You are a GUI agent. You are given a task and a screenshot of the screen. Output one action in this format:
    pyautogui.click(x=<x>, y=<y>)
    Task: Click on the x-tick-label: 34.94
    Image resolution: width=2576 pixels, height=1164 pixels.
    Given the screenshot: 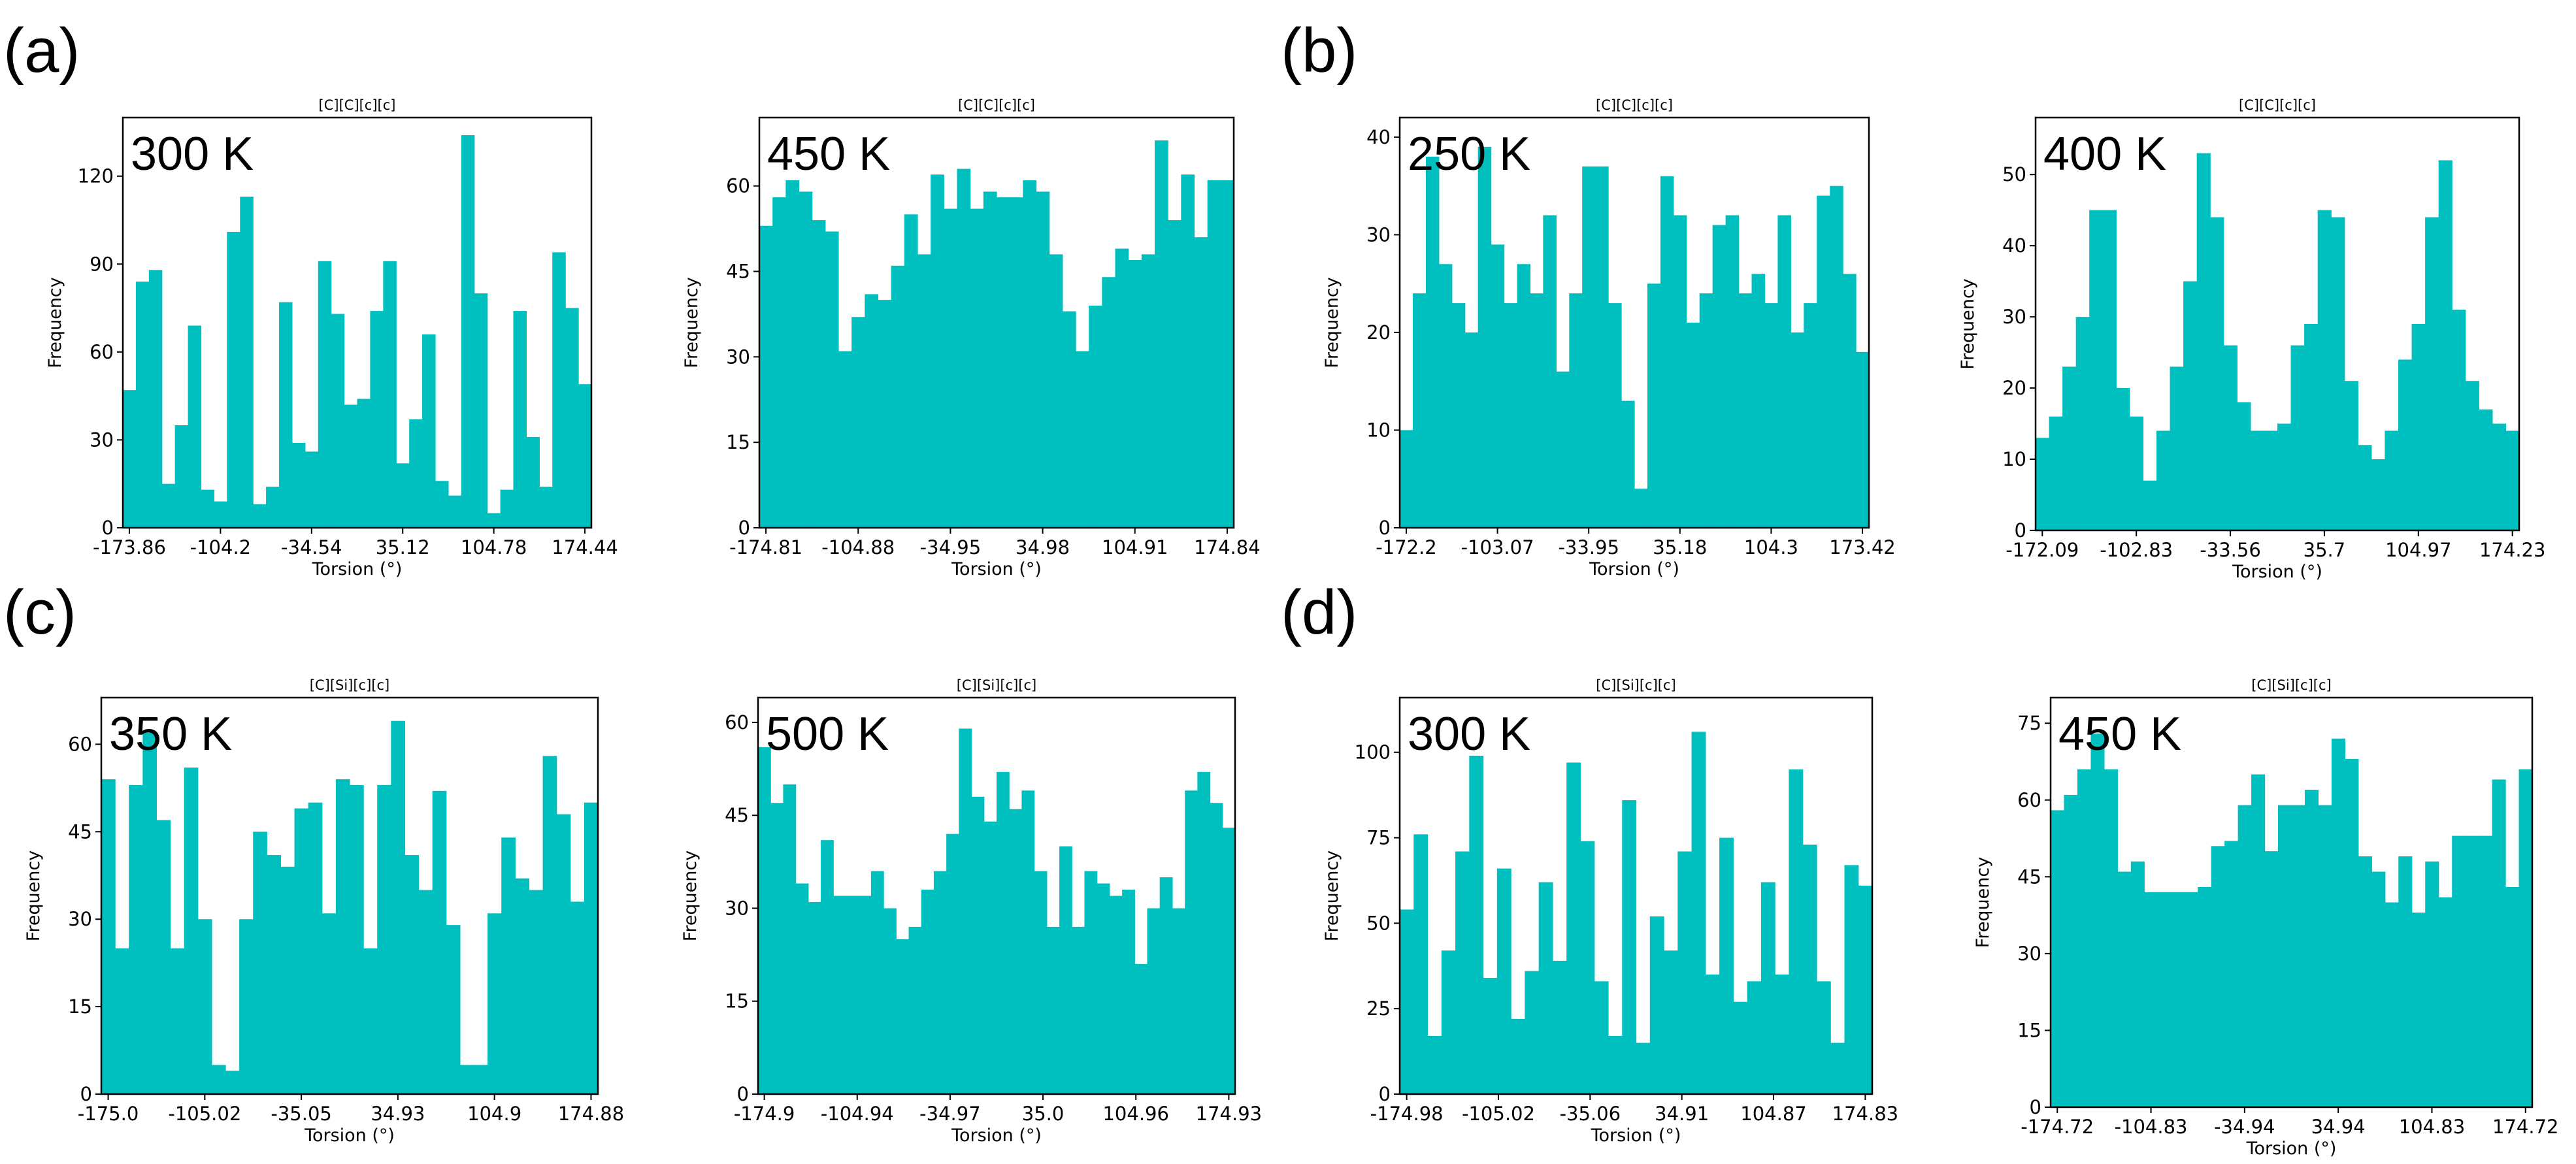 What is the action you would take?
    pyautogui.click(x=2338, y=1127)
    